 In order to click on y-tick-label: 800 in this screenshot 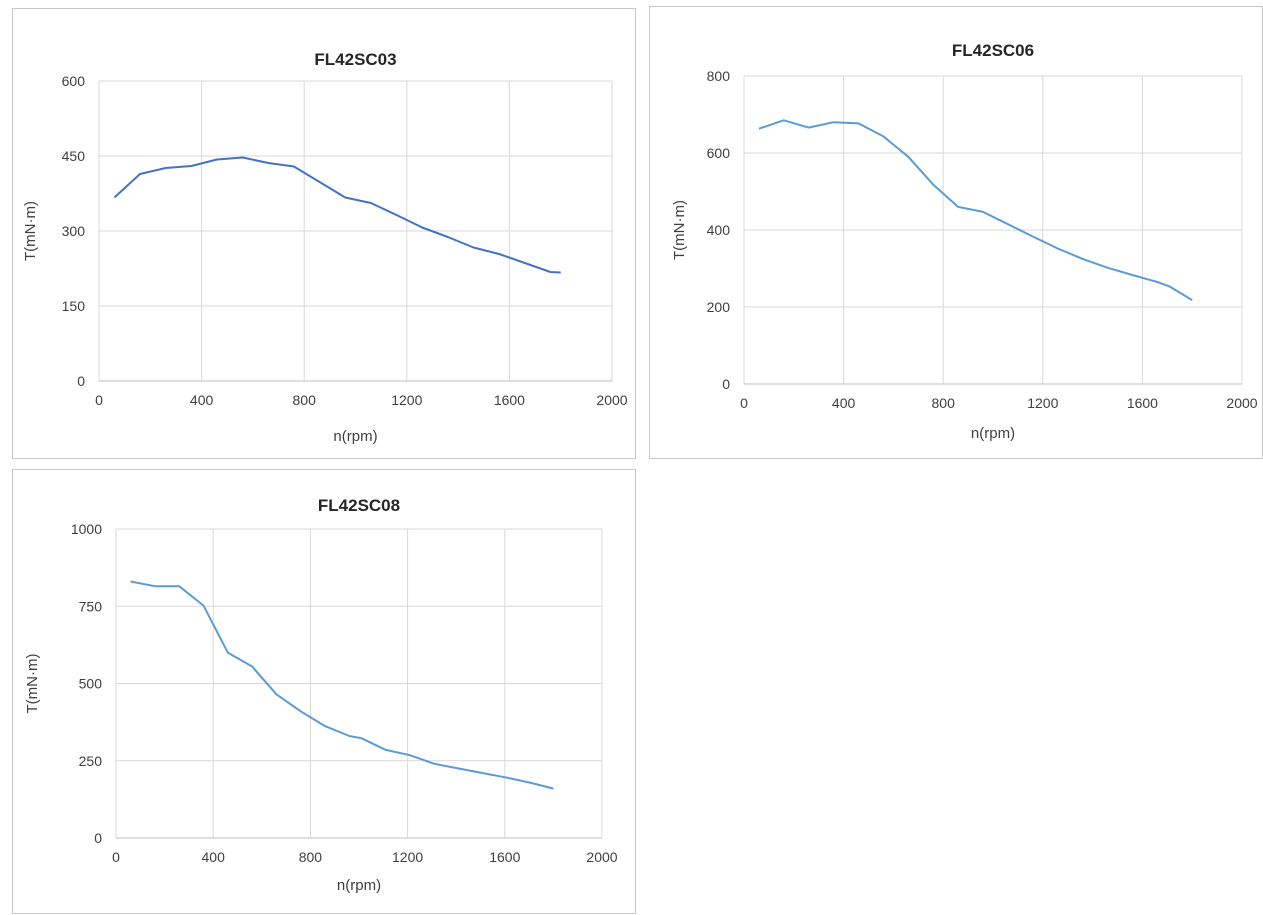, I will do `click(719, 76)`.